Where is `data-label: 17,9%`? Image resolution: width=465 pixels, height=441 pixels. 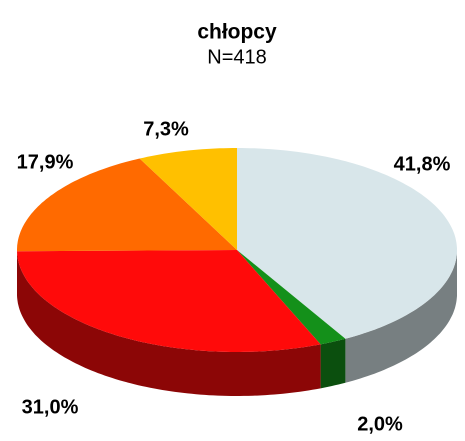
data-label: 17,9% is located at coordinates (45, 162).